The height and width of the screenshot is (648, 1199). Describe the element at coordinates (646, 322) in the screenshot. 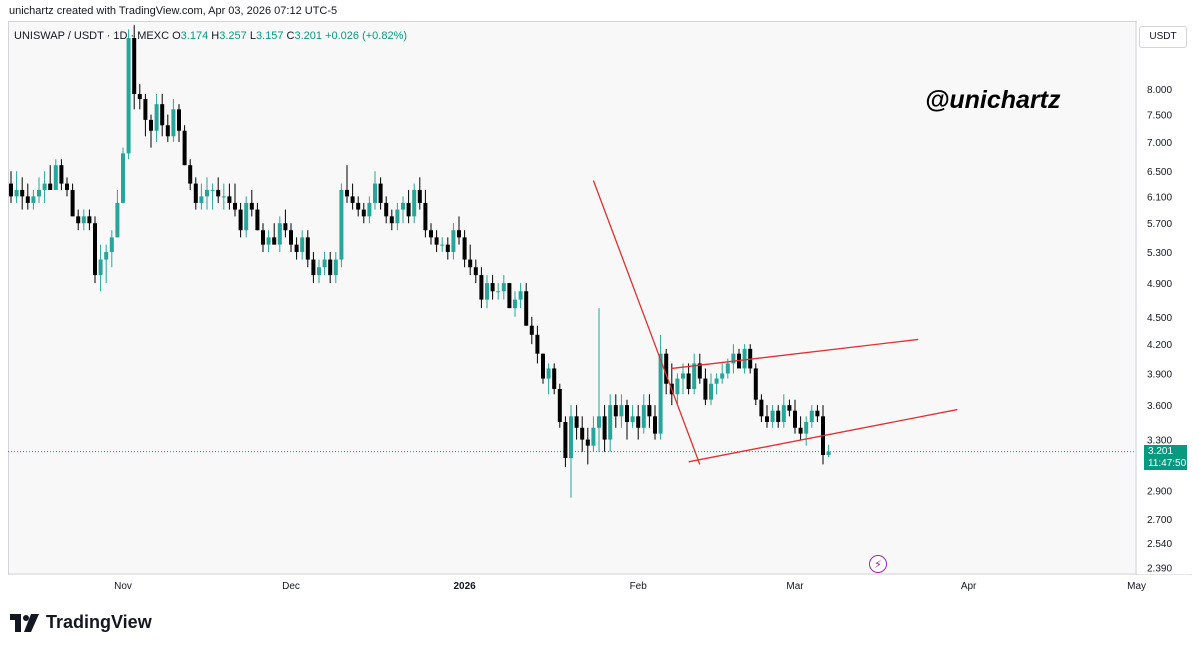

I see `downtrend-line` at that location.